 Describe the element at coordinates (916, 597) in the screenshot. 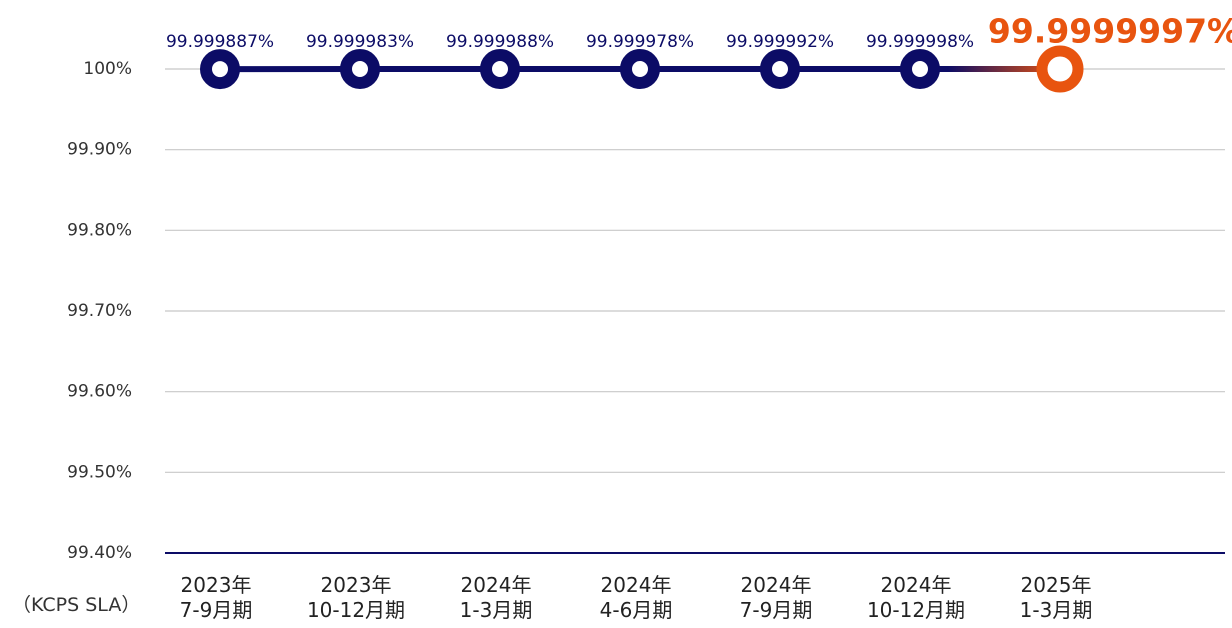

I see `x-tick-label: 2024年 10-12月期` at that location.